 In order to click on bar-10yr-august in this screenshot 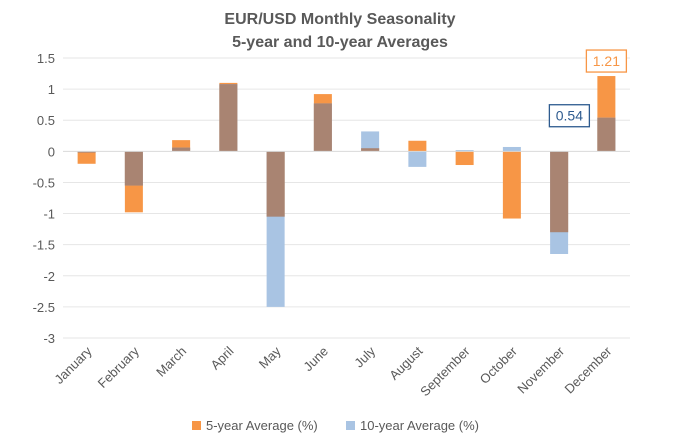, I will do `click(417, 159)`.